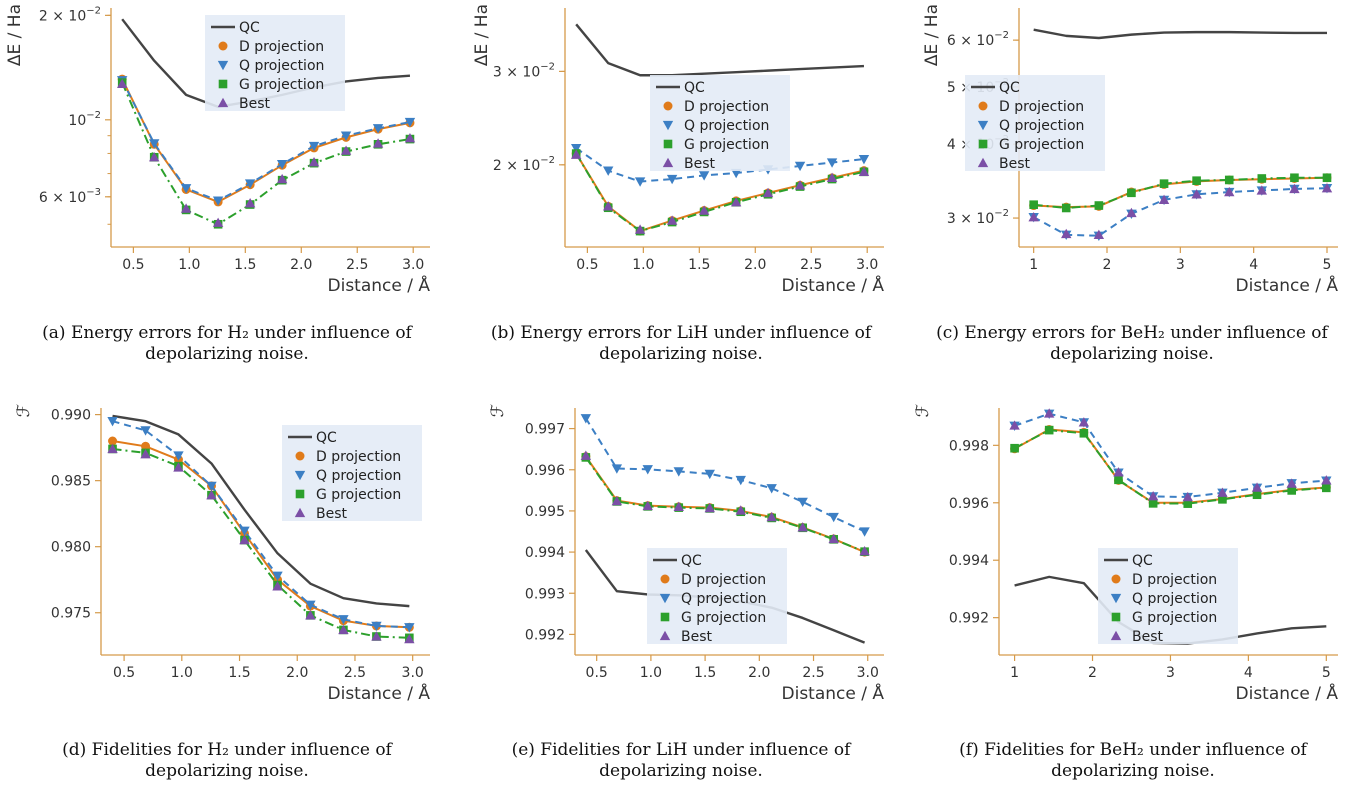 This screenshot has height=785, width=1362. What do you see at coordinates (84, 119) in the screenshot?
I see `y-tick-label: 10−2` at bounding box center [84, 119].